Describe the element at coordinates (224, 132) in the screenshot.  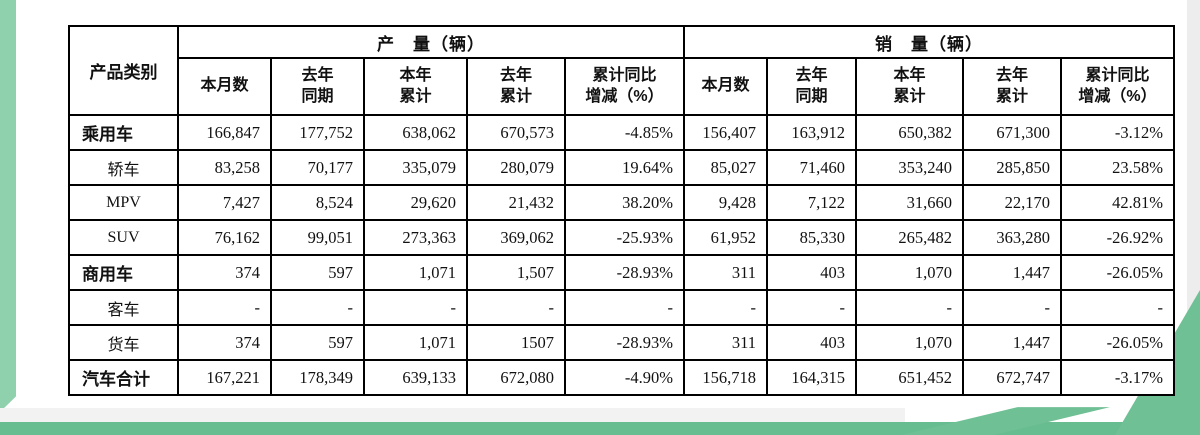
I see `table-cell: 166,847` at that location.